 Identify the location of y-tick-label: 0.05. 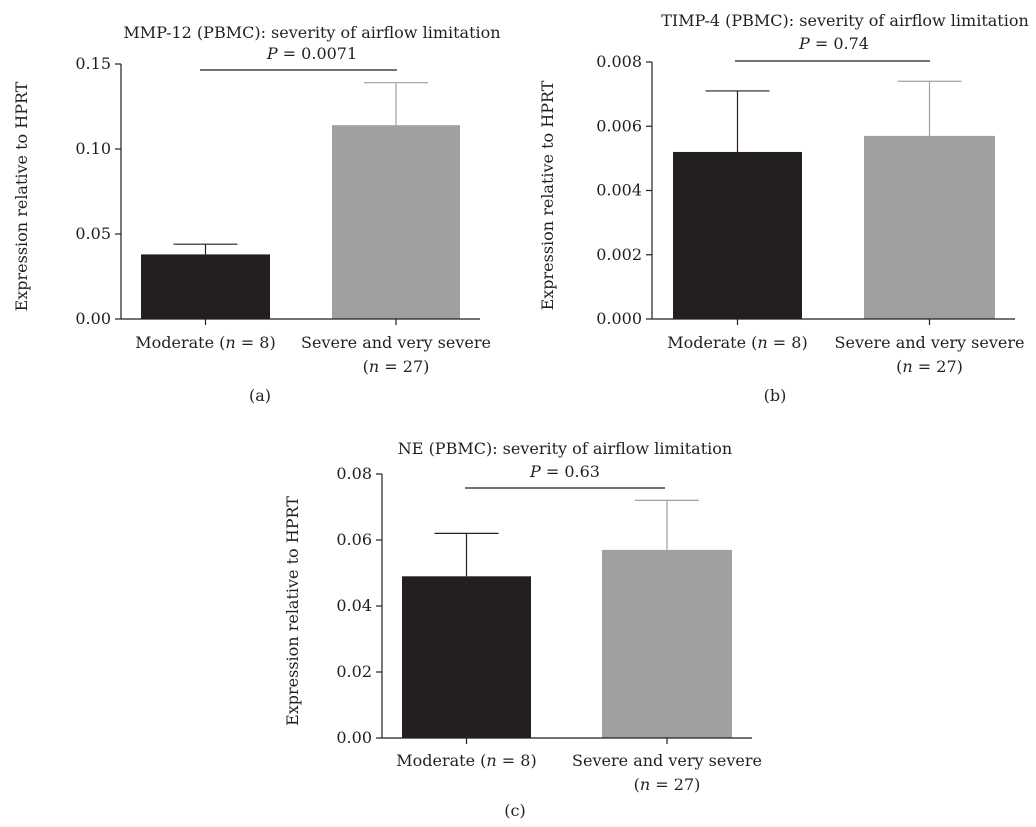
(93, 233).